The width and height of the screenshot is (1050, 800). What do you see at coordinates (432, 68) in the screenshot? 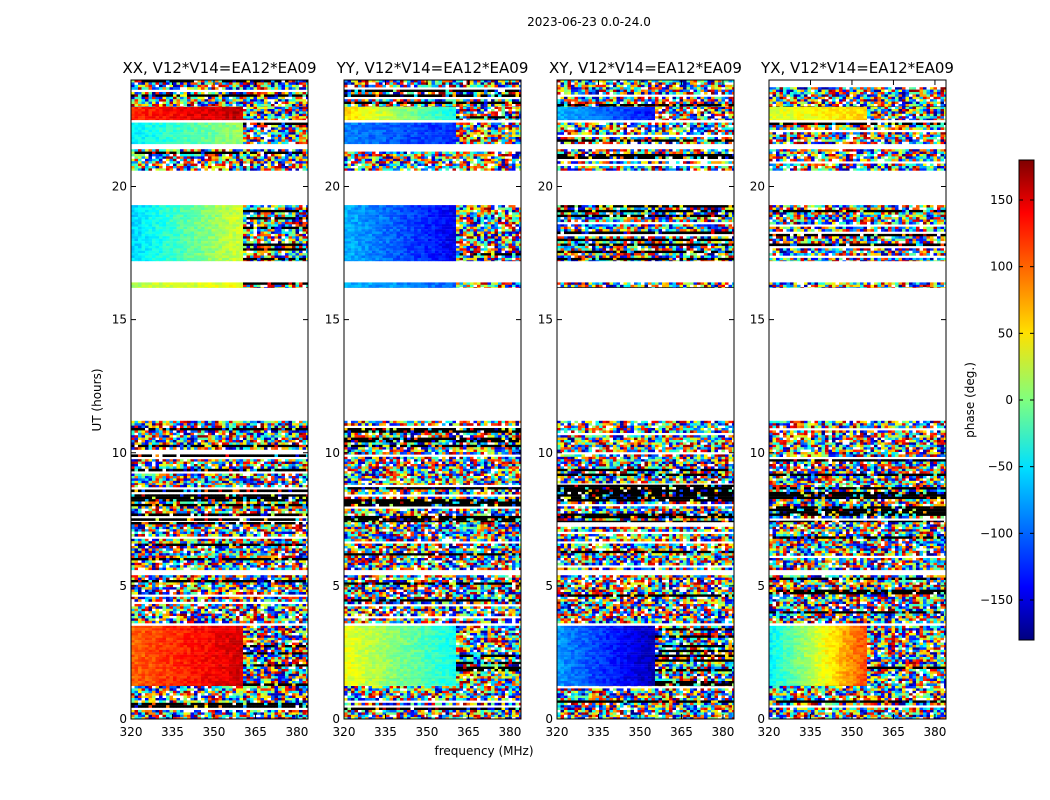
I see `panel-title: YY, V12*V14=EA12*EA09` at bounding box center [432, 68].